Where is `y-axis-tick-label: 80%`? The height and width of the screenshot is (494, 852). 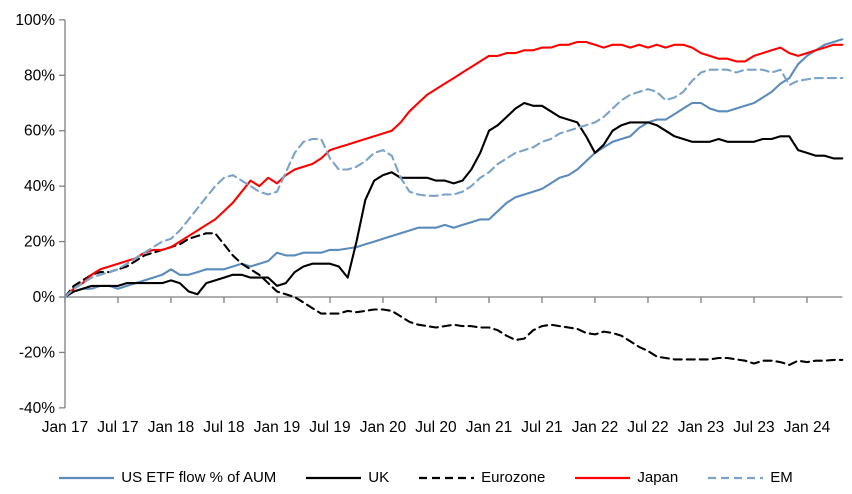
y-axis-tick-label: 80% is located at coordinates (39, 75).